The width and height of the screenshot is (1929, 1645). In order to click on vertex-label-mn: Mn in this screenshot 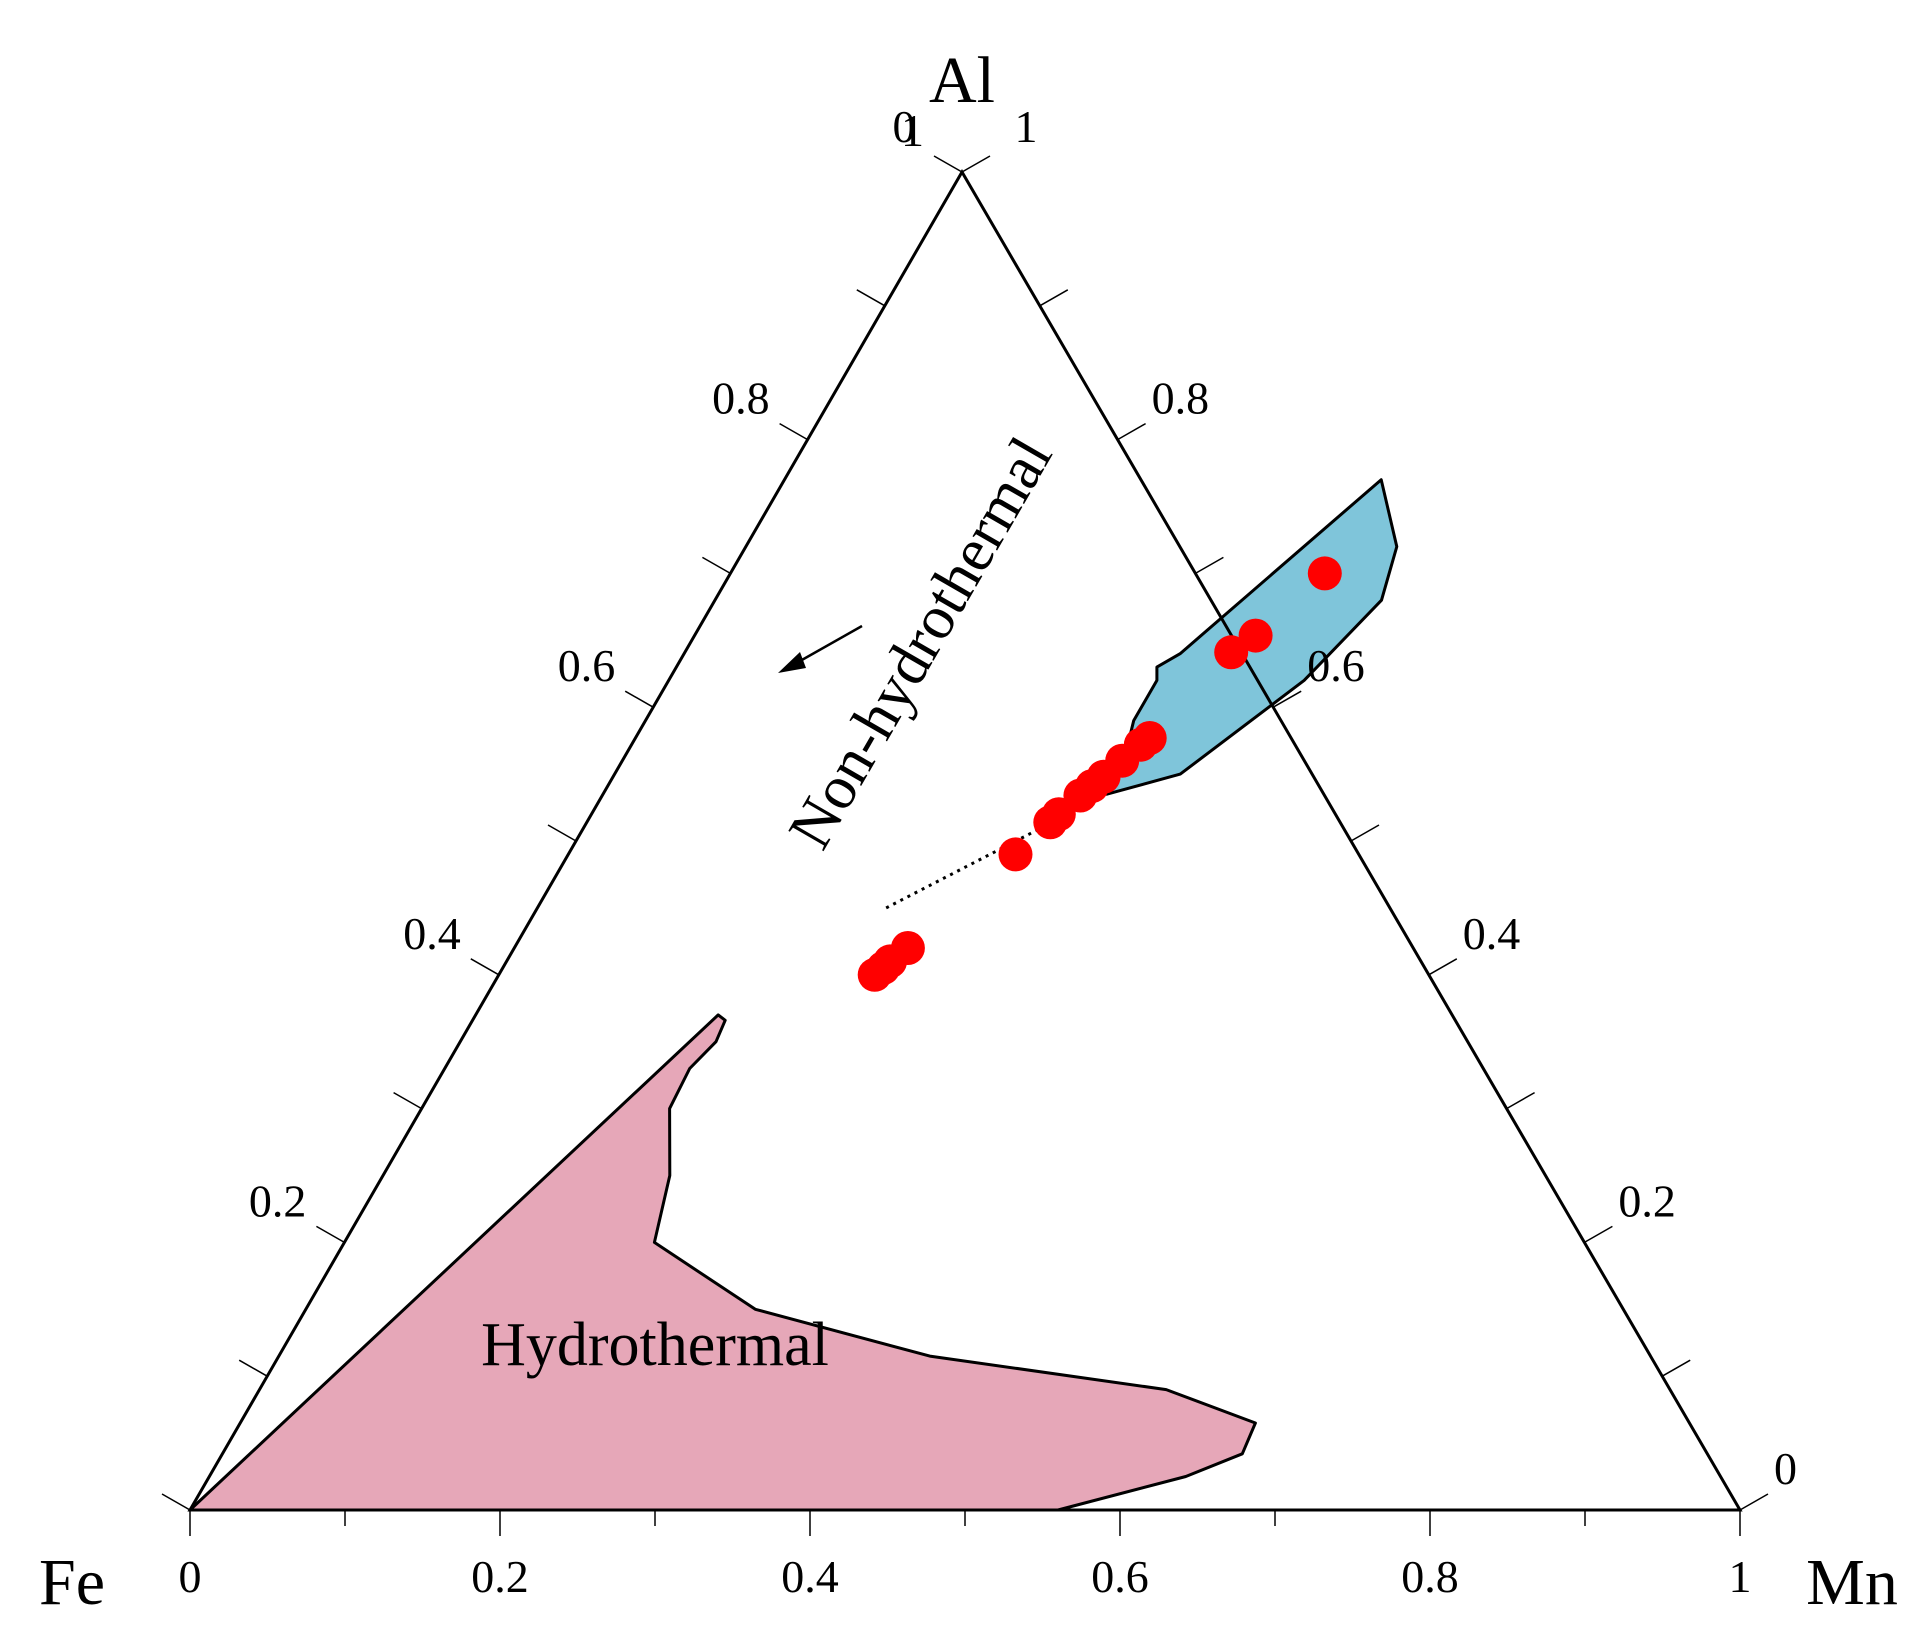, I will do `click(1852, 1582)`.